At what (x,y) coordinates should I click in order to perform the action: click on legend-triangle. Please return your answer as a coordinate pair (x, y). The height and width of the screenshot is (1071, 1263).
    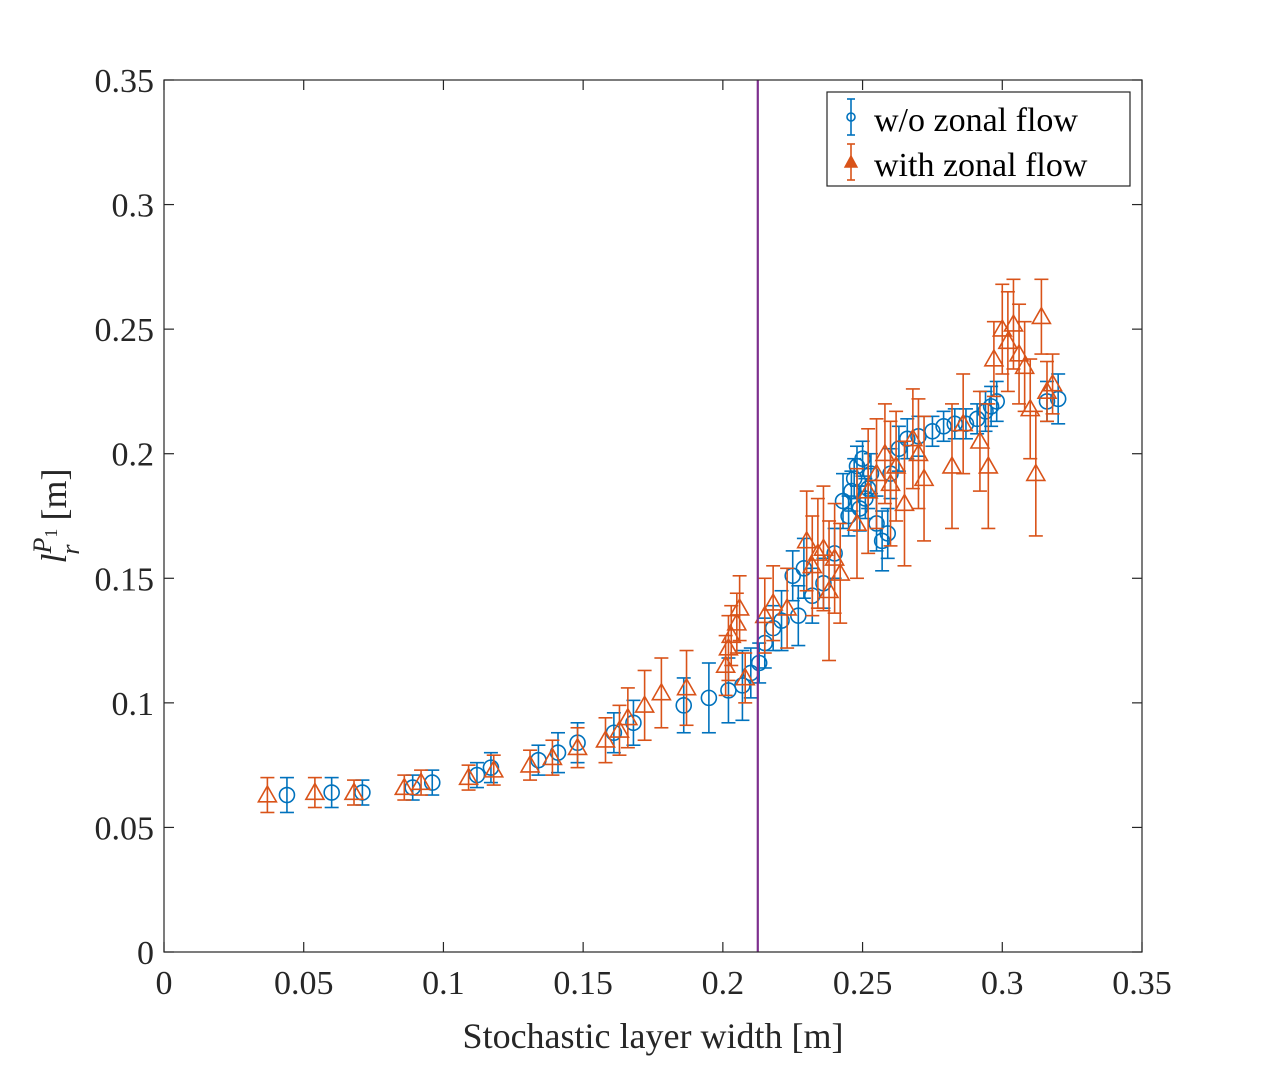
    Looking at the image, I should click on (851, 161).